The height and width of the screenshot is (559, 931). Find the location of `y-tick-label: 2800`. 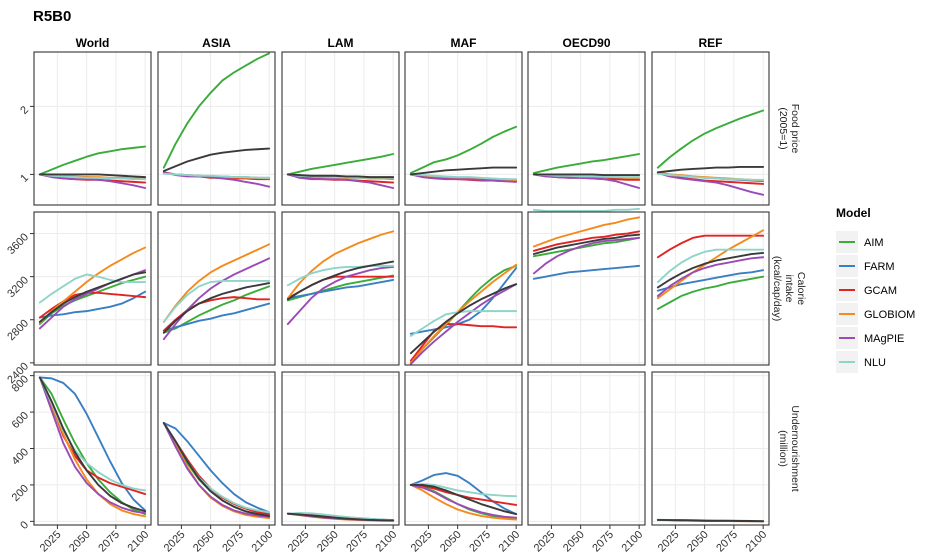

y-tick-label: 2800 is located at coordinates (18, 330).